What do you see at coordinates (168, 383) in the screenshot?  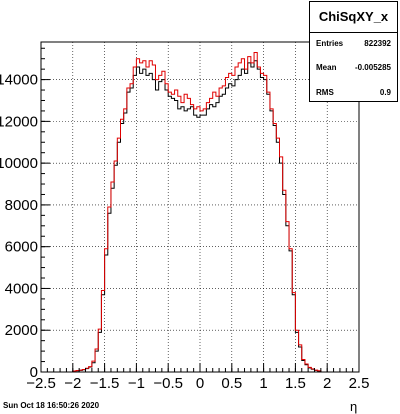 I see `x-tick-label: −0.5` at bounding box center [168, 383].